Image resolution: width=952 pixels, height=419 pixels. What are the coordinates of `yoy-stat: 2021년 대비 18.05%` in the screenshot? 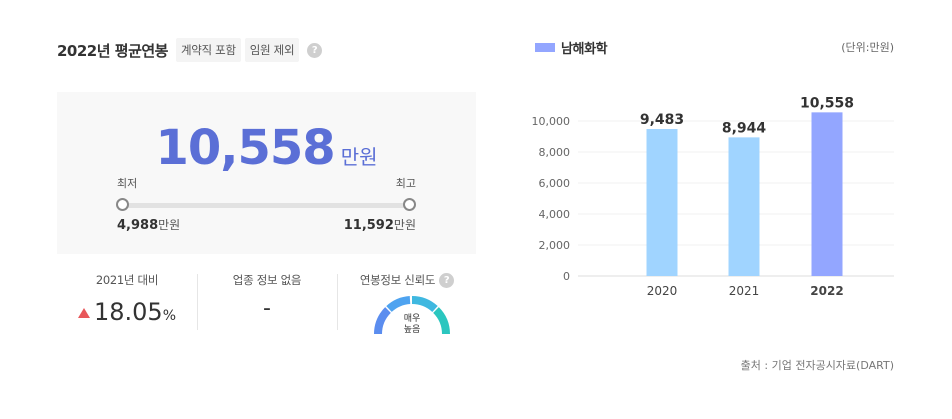 It's located at (127, 305).